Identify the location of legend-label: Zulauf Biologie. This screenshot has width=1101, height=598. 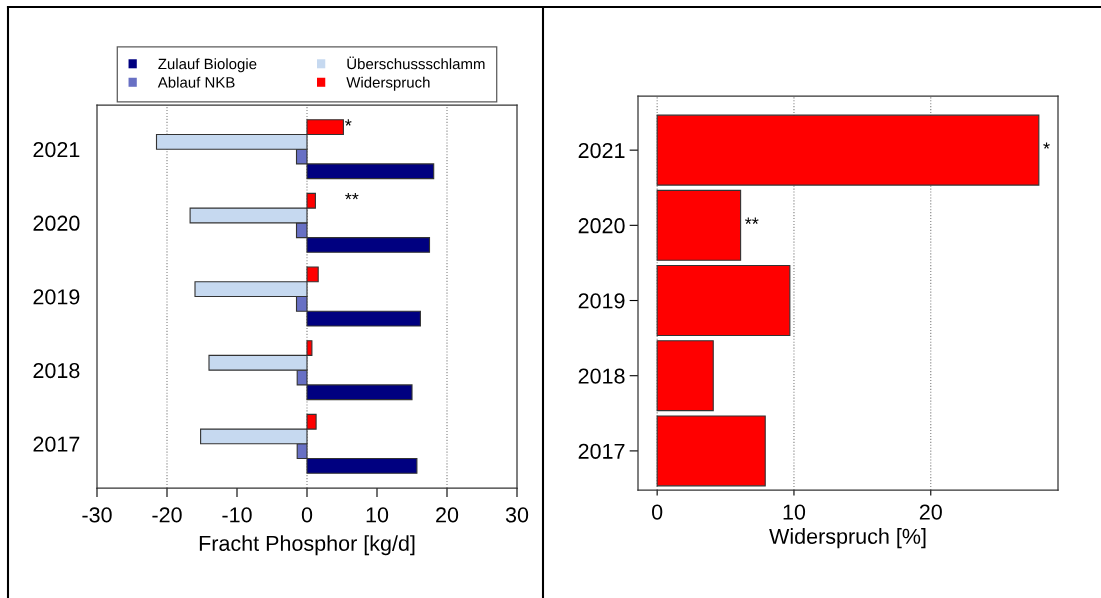
(207, 65).